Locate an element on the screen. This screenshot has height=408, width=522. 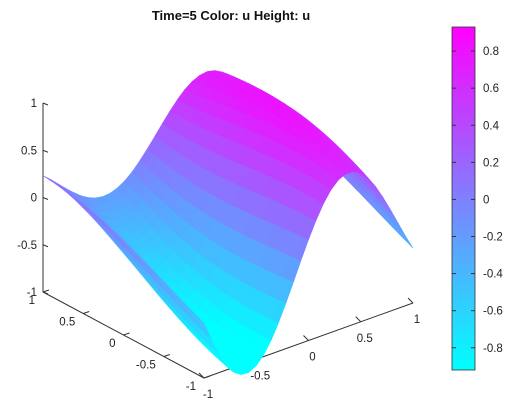
y-tick-label: 0 is located at coordinates (112, 344).